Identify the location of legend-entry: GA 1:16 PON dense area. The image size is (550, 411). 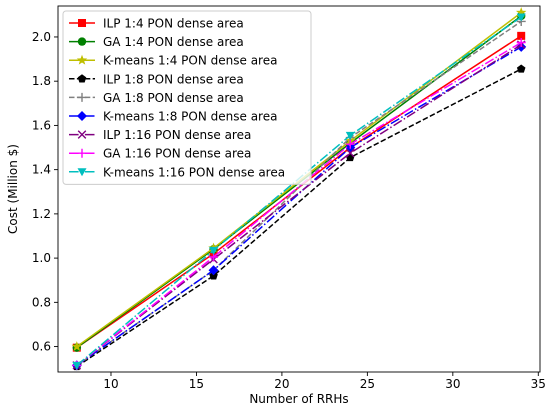
(160, 154).